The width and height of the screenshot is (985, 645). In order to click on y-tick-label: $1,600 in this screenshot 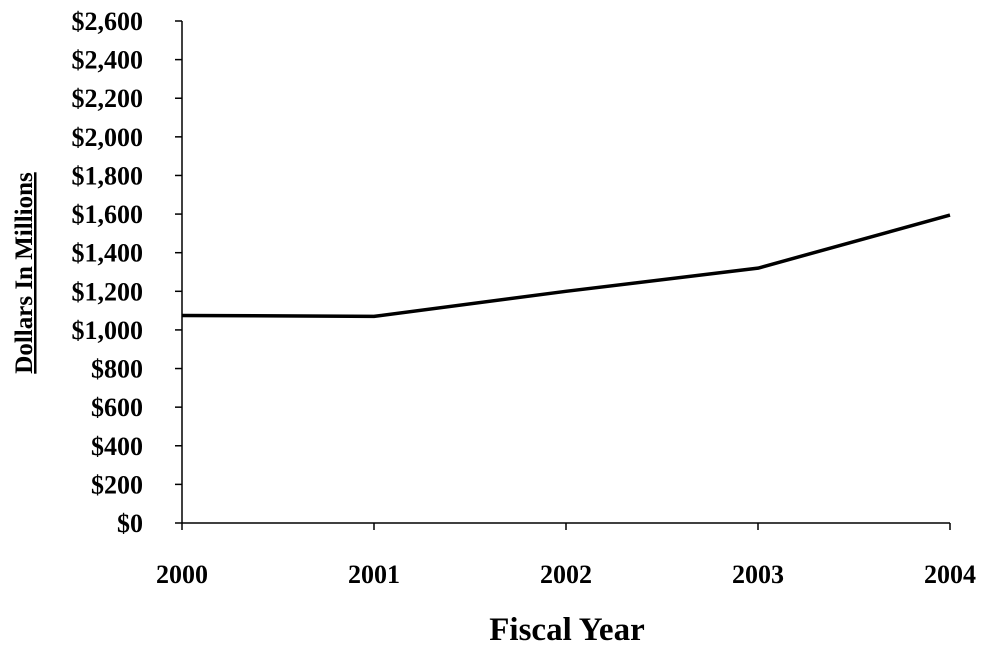, I will do `click(108, 214)`.